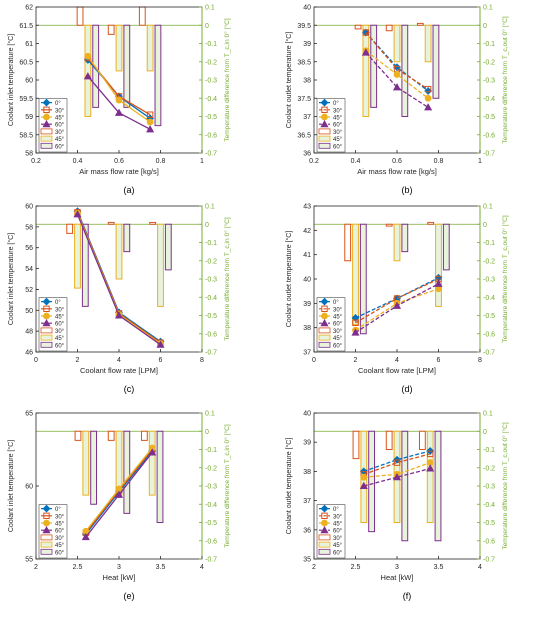  Describe the element at coordinates (407, 190) in the screenshot. I see `panel-caption: (b)` at that location.